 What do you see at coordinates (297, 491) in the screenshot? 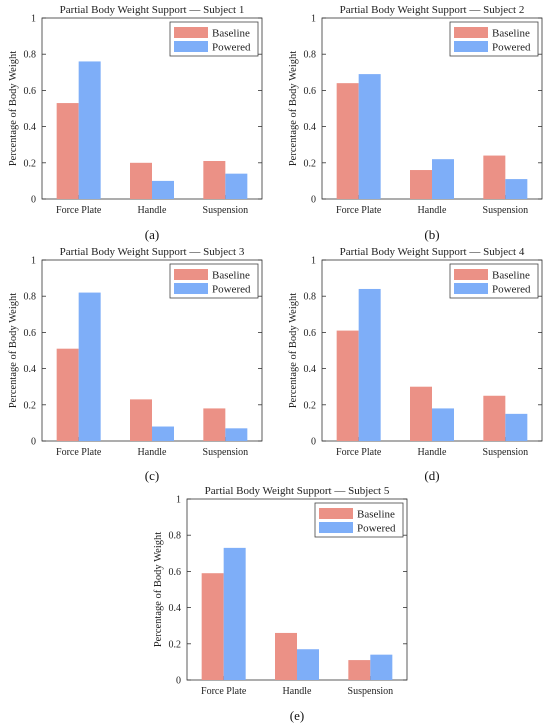
I see `chart-title: Partial Body Weight Support — Subject 5` at bounding box center [297, 491].